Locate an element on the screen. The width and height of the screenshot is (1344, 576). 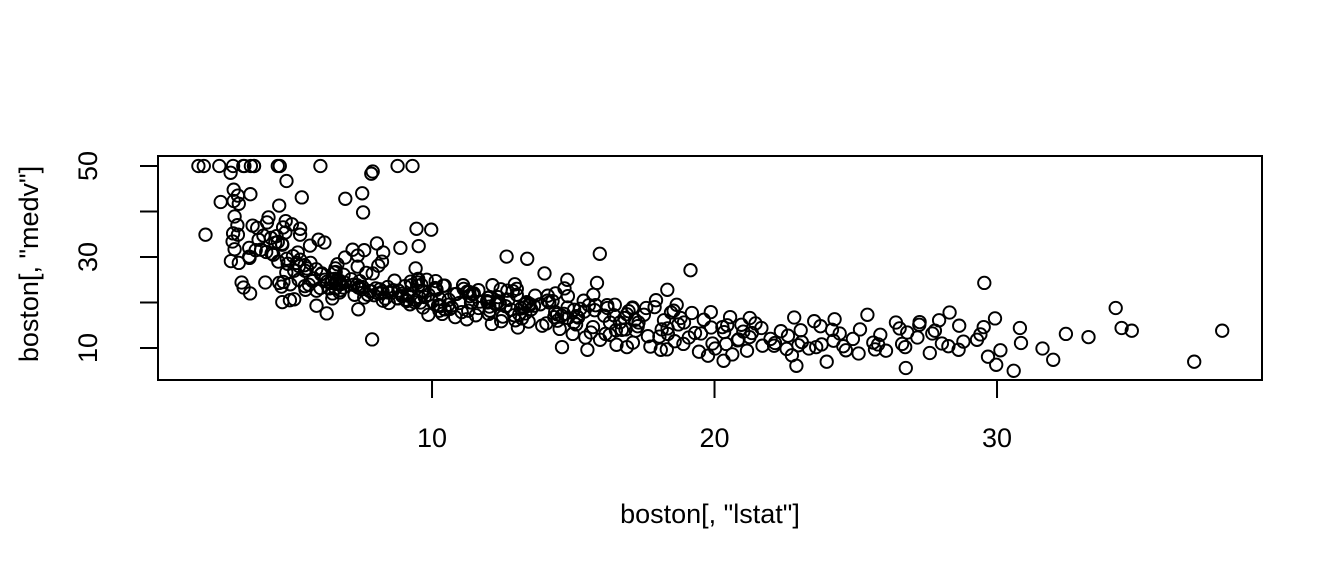
y-axis-label: boston[, "medv"] is located at coordinates (29, 264).